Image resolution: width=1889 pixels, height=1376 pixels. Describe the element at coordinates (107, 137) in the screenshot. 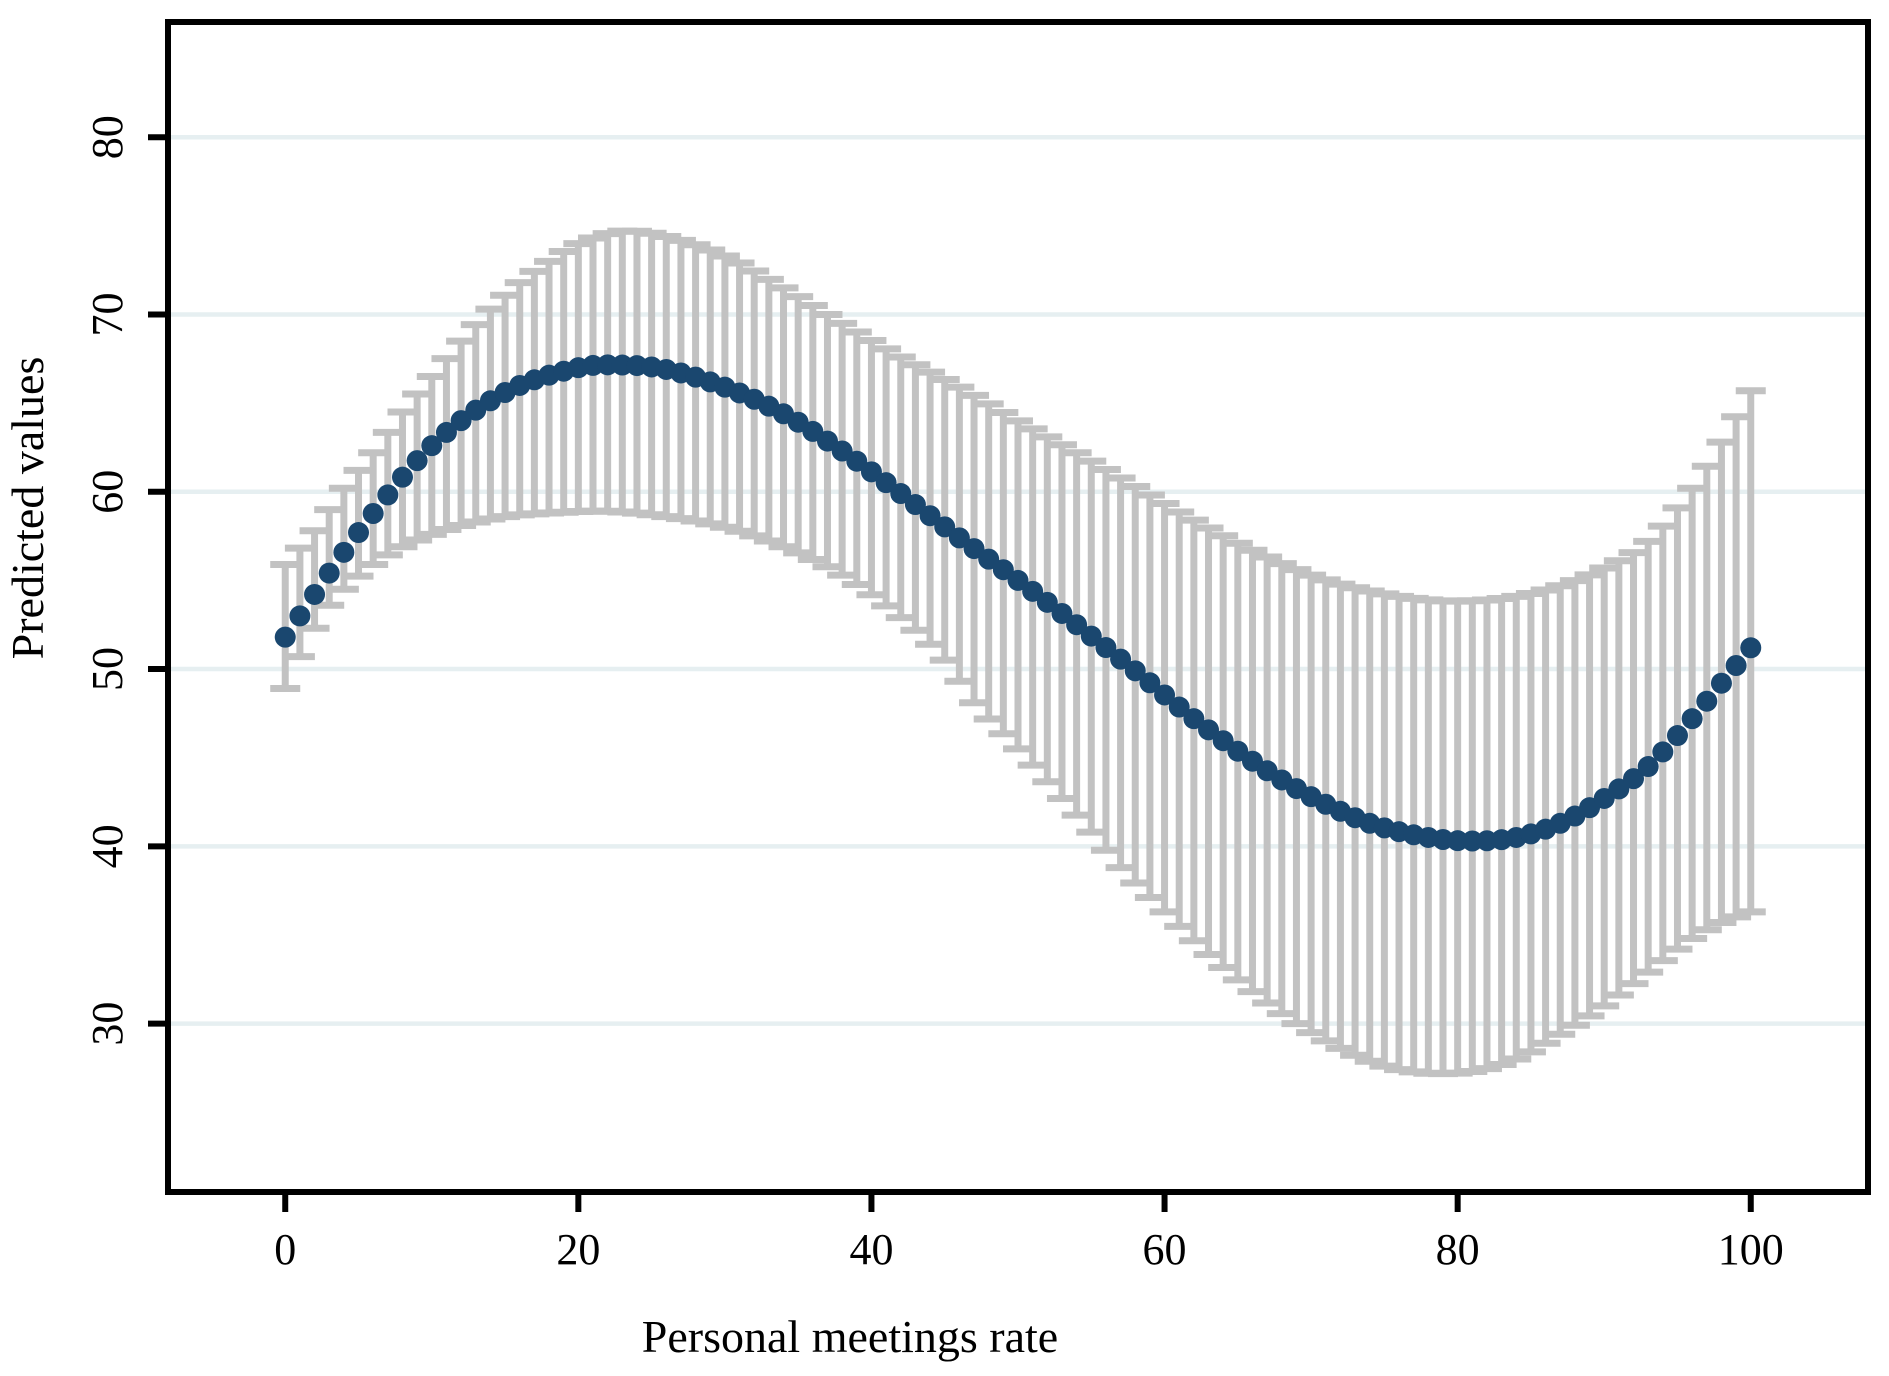

I see `y-tick-label: 80` at that location.